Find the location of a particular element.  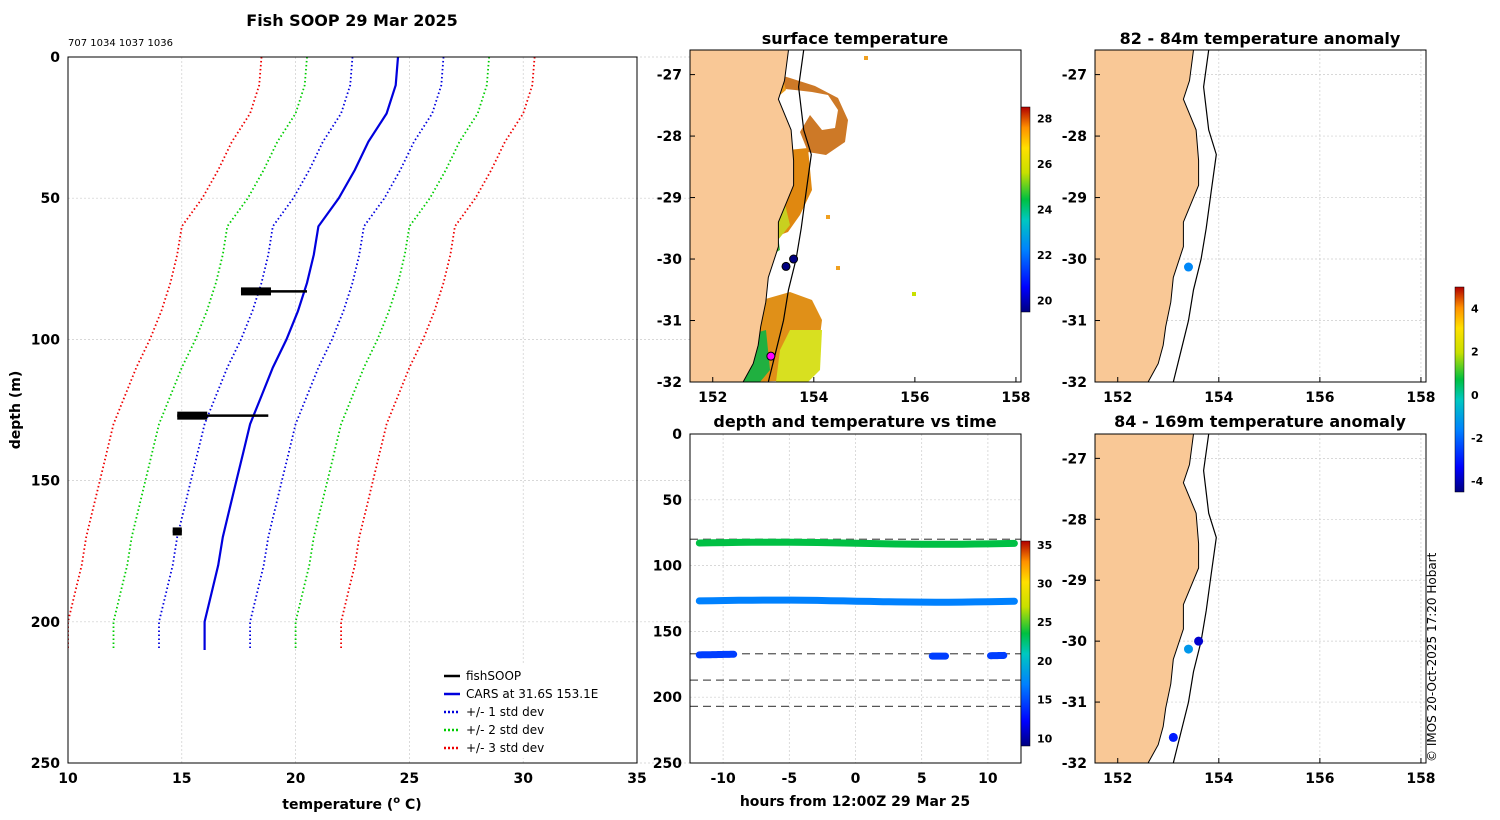

colorbar-tick-label: 0 is located at coordinates (1475, 395).